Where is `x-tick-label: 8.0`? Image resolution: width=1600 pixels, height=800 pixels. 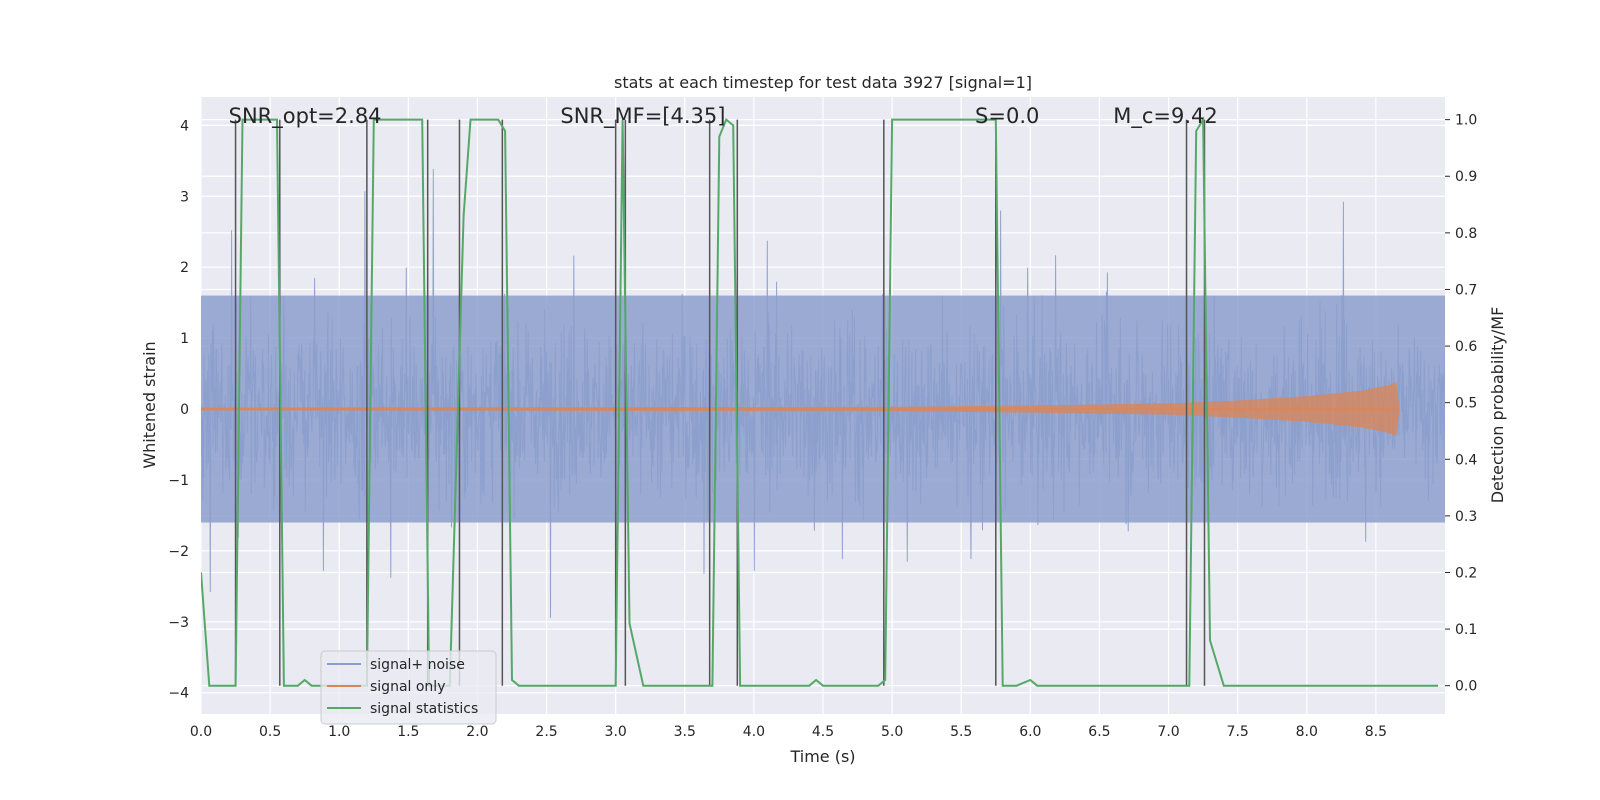 x-tick-label: 8.0 is located at coordinates (1307, 732).